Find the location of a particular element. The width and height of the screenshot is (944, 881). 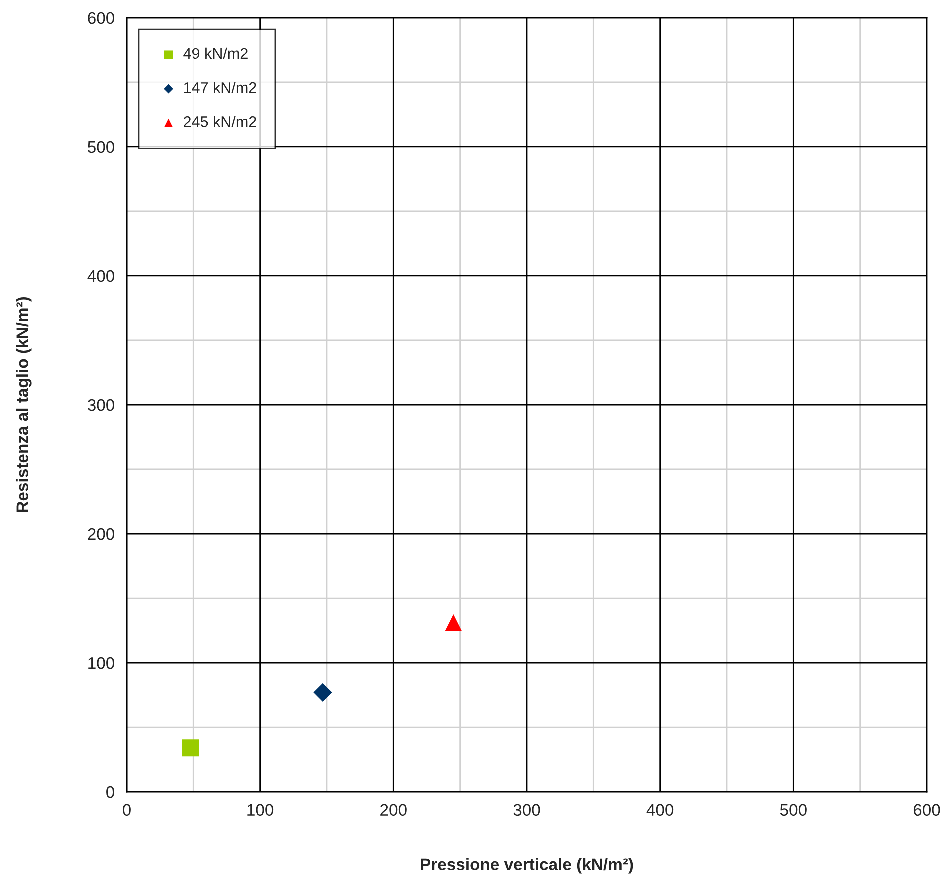

x-axis-title: Pressione verticale (kN/m²) is located at coordinates (527, 866).